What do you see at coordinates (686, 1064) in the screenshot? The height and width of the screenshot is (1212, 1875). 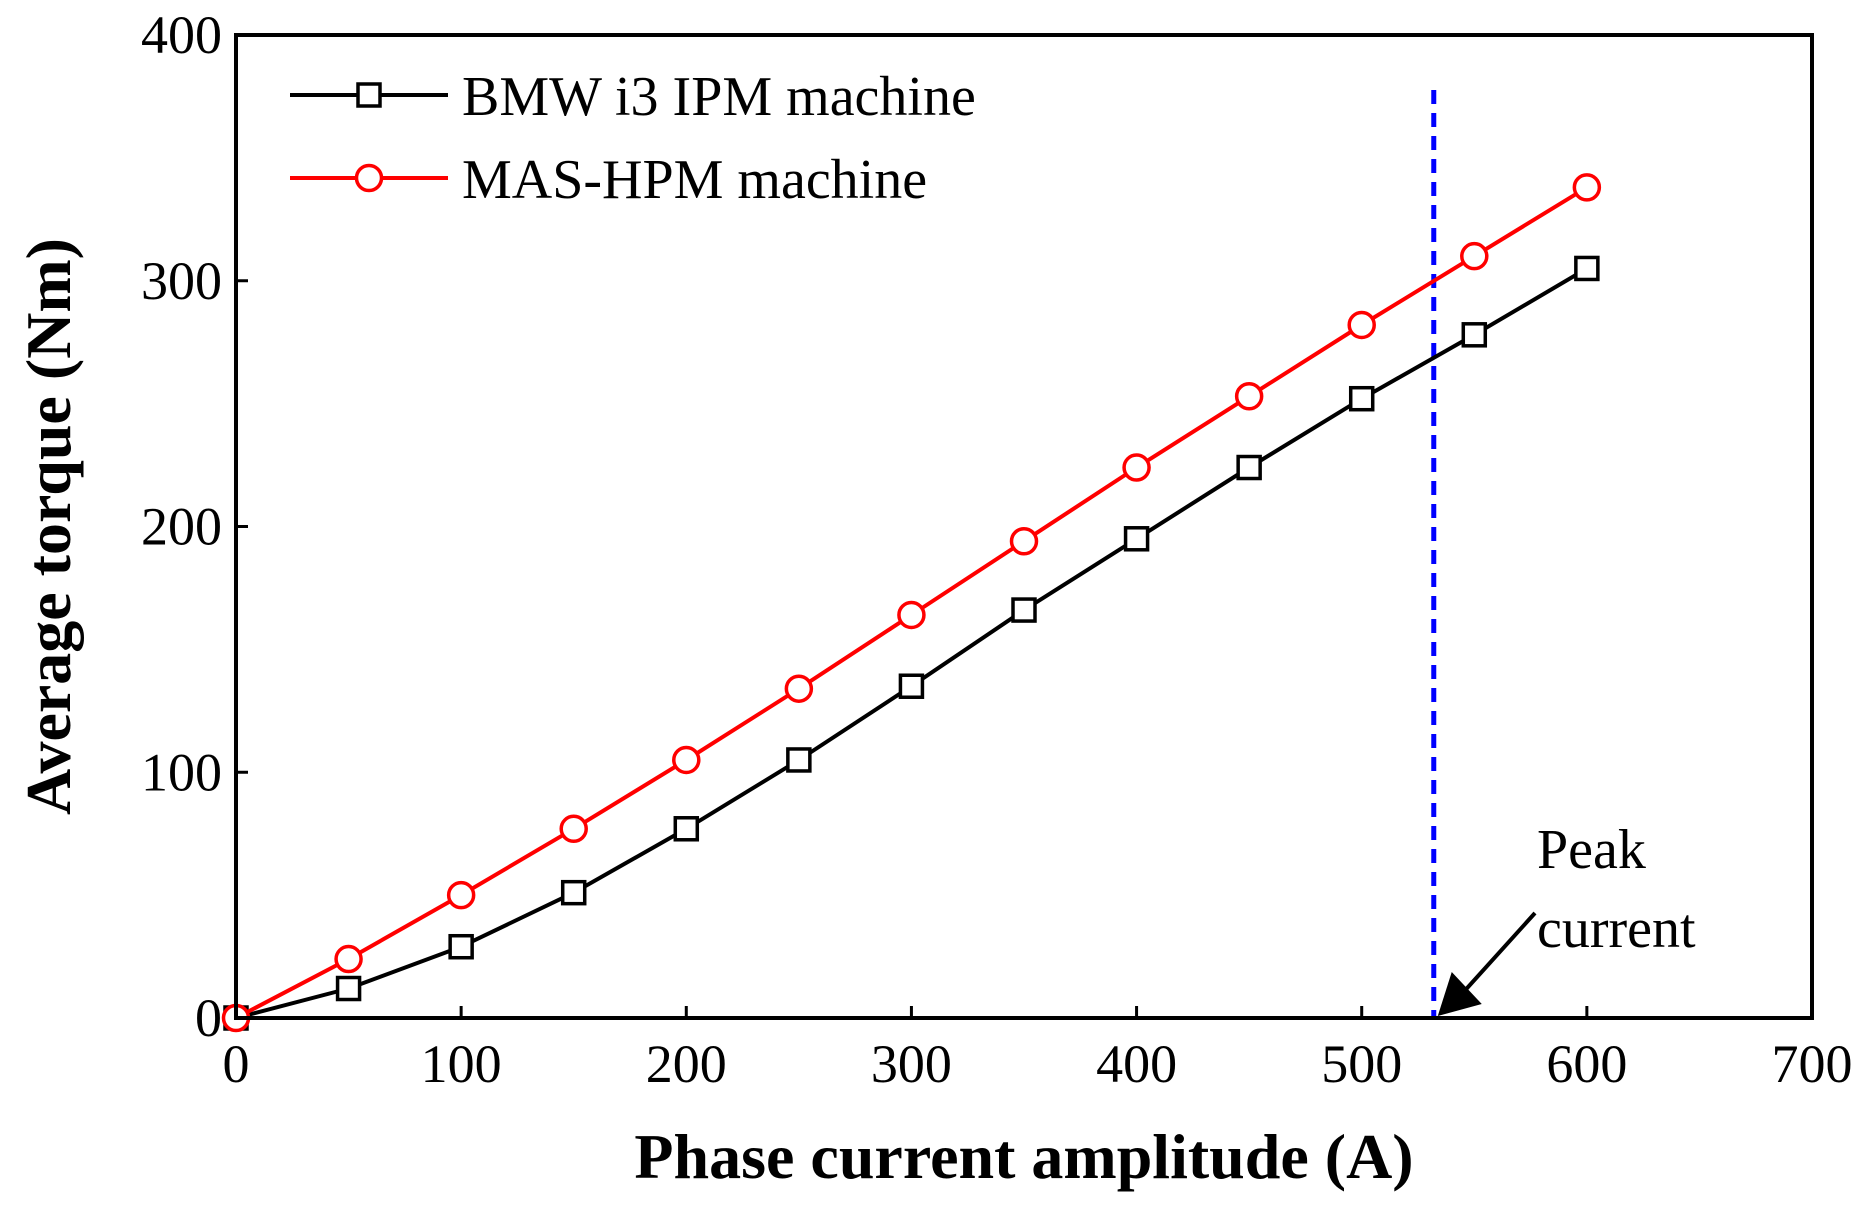 I see `x-tick-label-200: 200` at bounding box center [686, 1064].